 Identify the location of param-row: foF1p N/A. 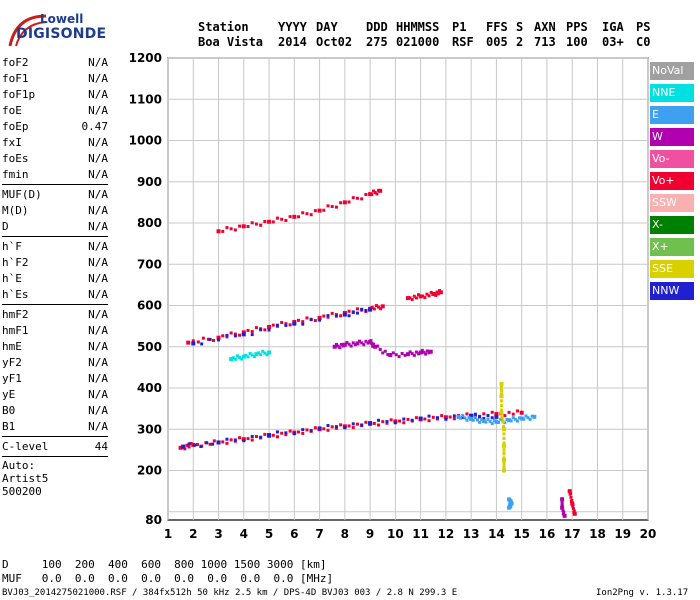
(55, 95).